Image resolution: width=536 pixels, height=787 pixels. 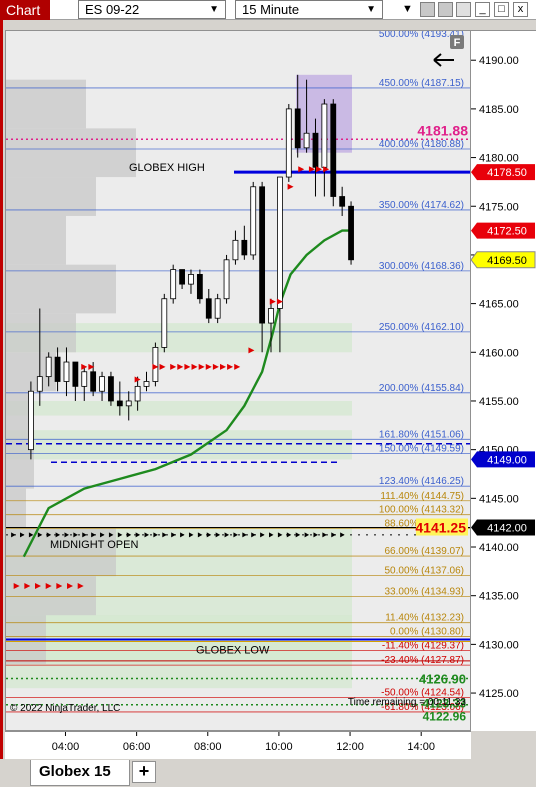 What do you see at coordinates (233, 651) in the screenshot?
I see `annotation-globex-low: GLOBEX LOW` at bounding box center [233, 651].